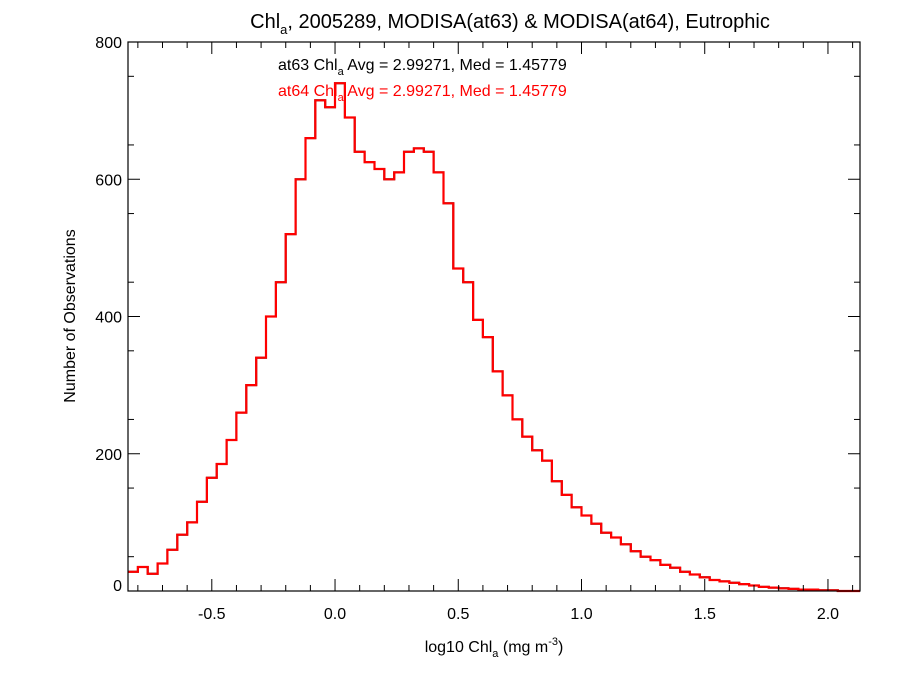 This screenshot has width=900, height=675. Describe the element at coordinates (117, 586) in the screenshot. I see `y-tick-label: 0` at that location.